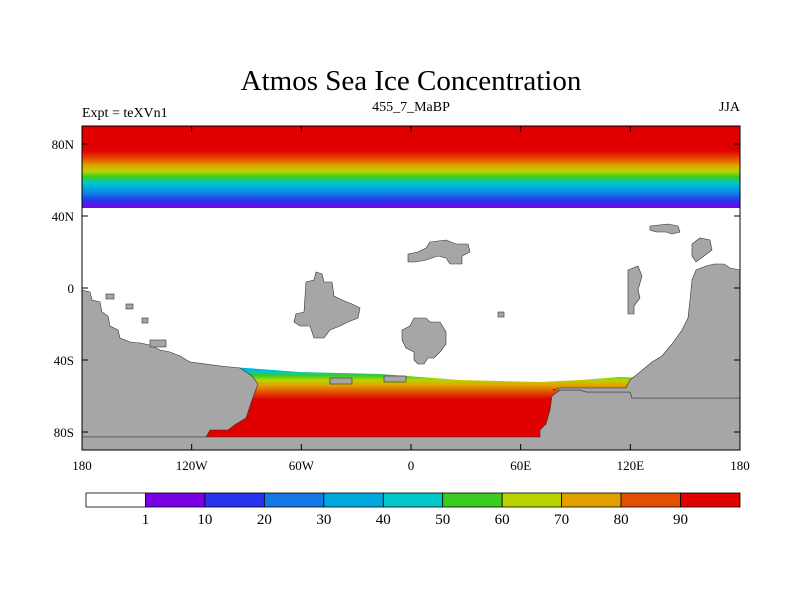 The width and height of the screenshot is (800, 600). What do you see at coordinates (63, 216) in the screenshot?
I see `y-tick-label: 40N` at bounding box center [63, 216].